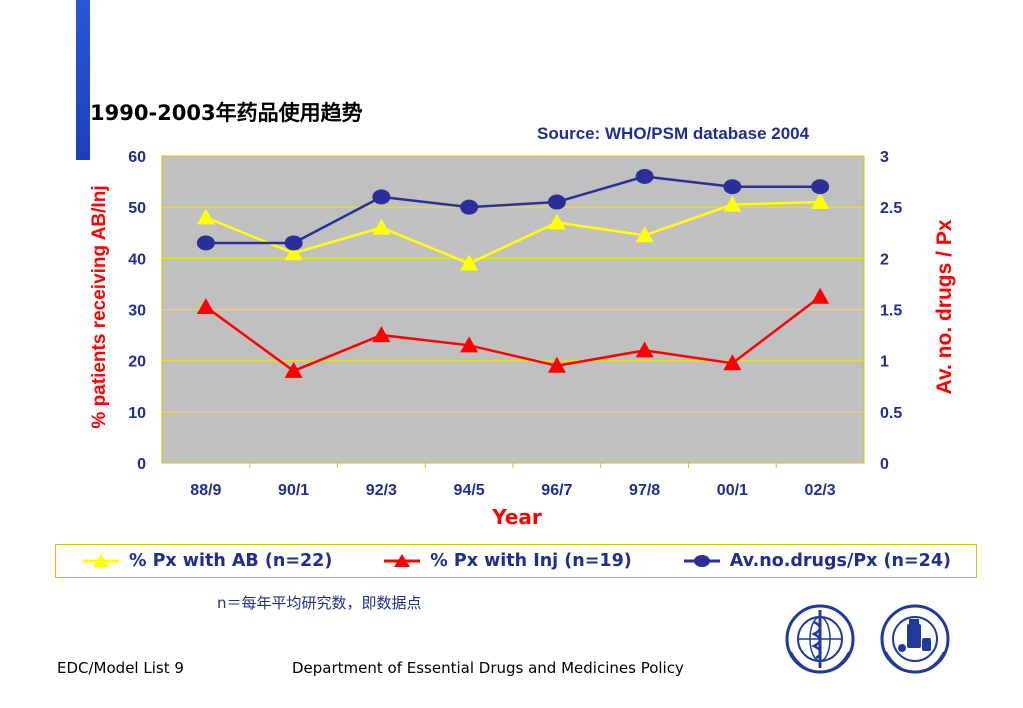  Describe the element at coordinates (644, 490) in the screenshot. I see `x-tick-label: 97/8` at that location.